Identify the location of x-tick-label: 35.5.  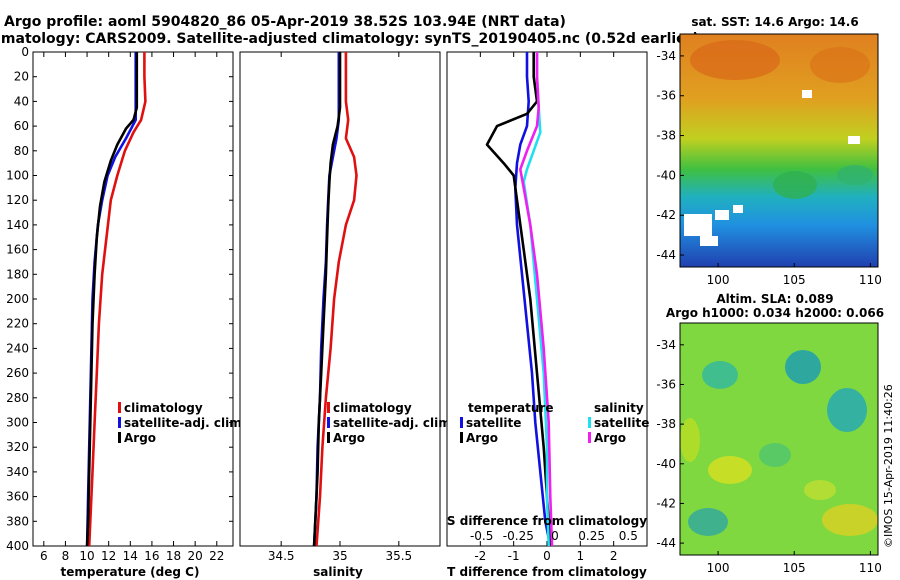
(398, 556).